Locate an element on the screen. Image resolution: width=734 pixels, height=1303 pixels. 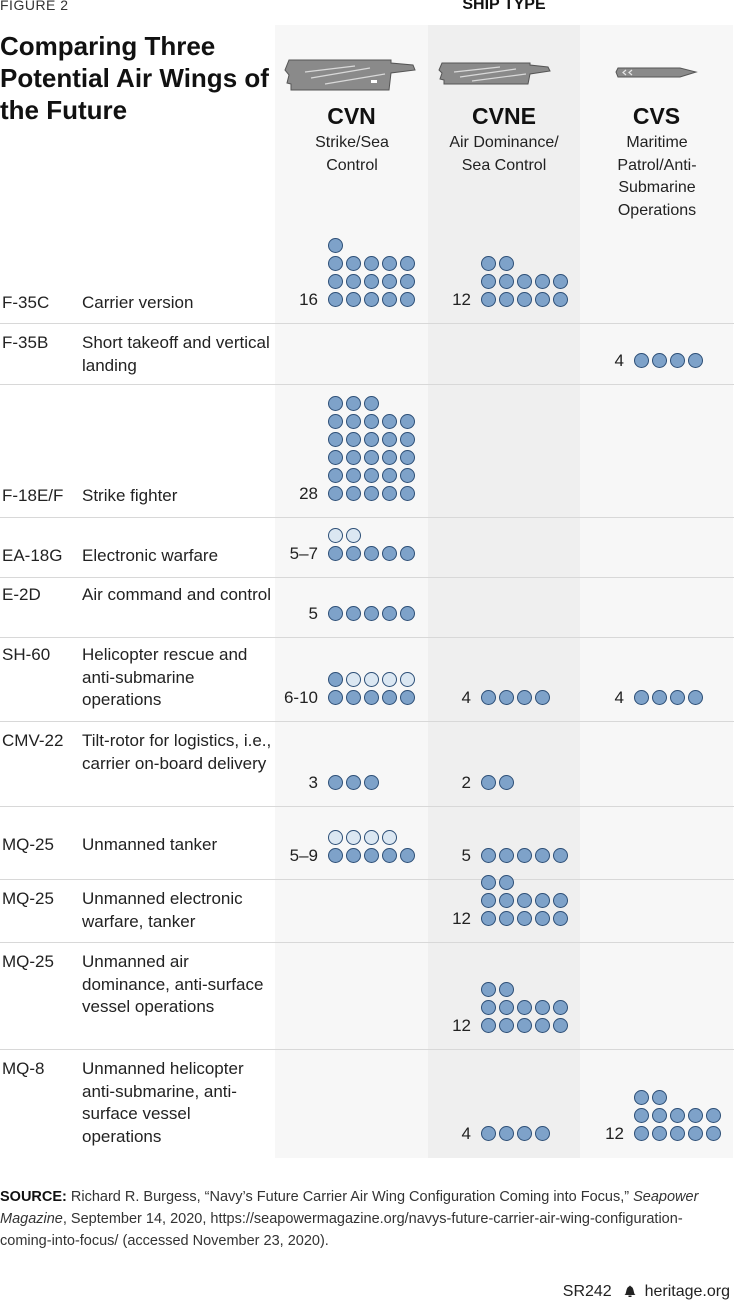
count-label-cvs: 4 is located at coordinates (619, 697).